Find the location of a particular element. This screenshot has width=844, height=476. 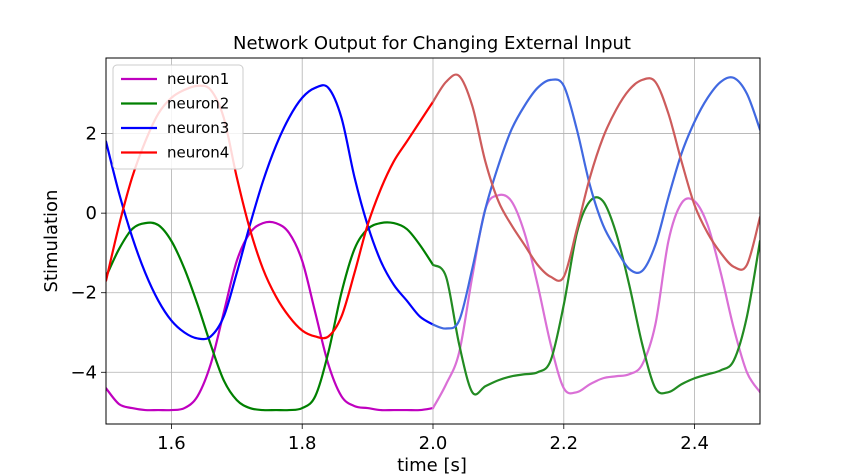

x-axis-ticks: 1.6 1.8 2.0 2.2 2.4 is located at coordinates (433, 439).